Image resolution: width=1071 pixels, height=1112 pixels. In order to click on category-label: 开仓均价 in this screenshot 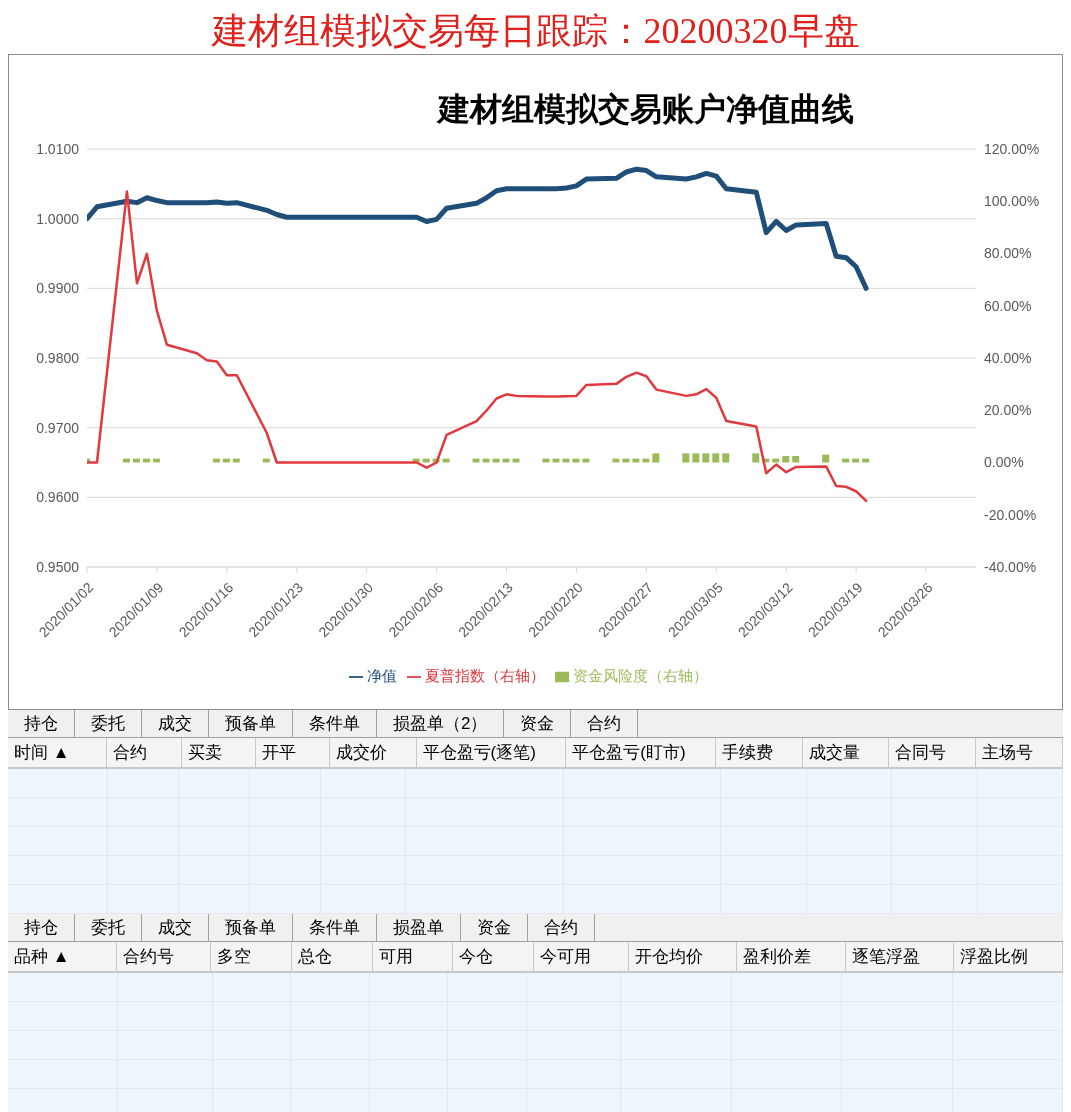, I will do `click(683, 956)`.